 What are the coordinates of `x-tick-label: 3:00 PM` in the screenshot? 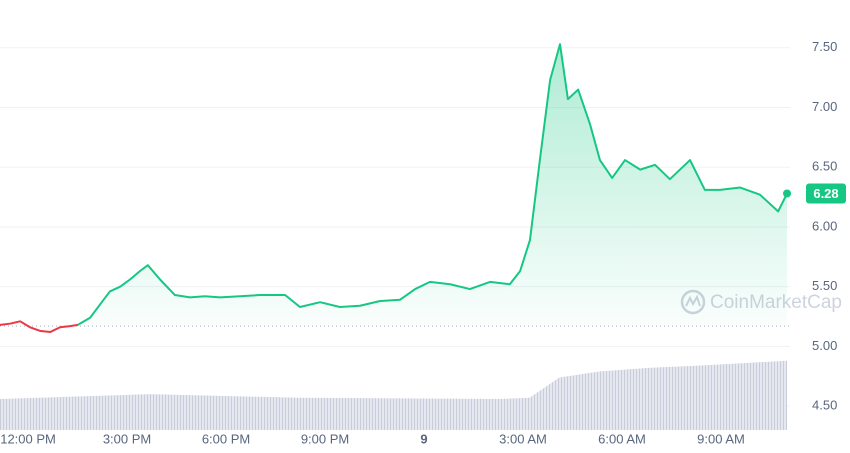 It's located at (127, 438).